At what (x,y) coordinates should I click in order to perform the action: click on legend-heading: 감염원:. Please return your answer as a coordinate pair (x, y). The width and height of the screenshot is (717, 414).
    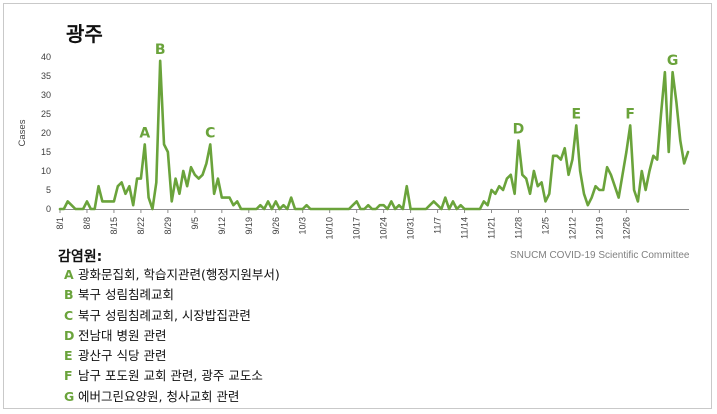
    Looking at the image, I should click on (80, 257).